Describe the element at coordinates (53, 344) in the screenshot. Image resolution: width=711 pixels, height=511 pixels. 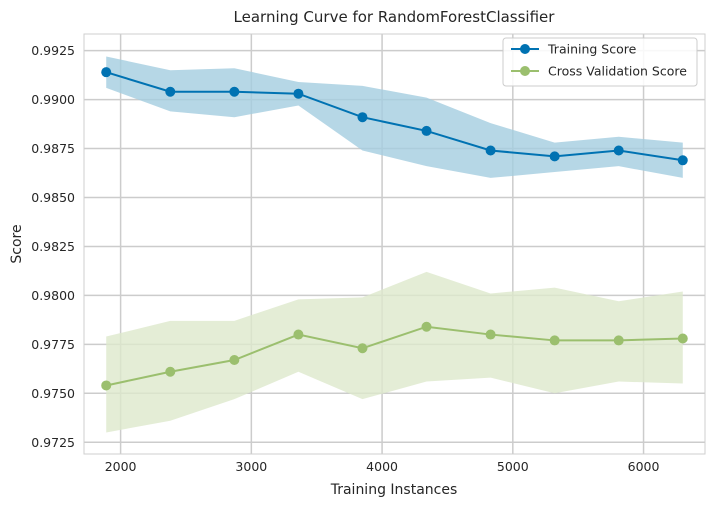
I see `y-tick-label: 0.9775` at that location.